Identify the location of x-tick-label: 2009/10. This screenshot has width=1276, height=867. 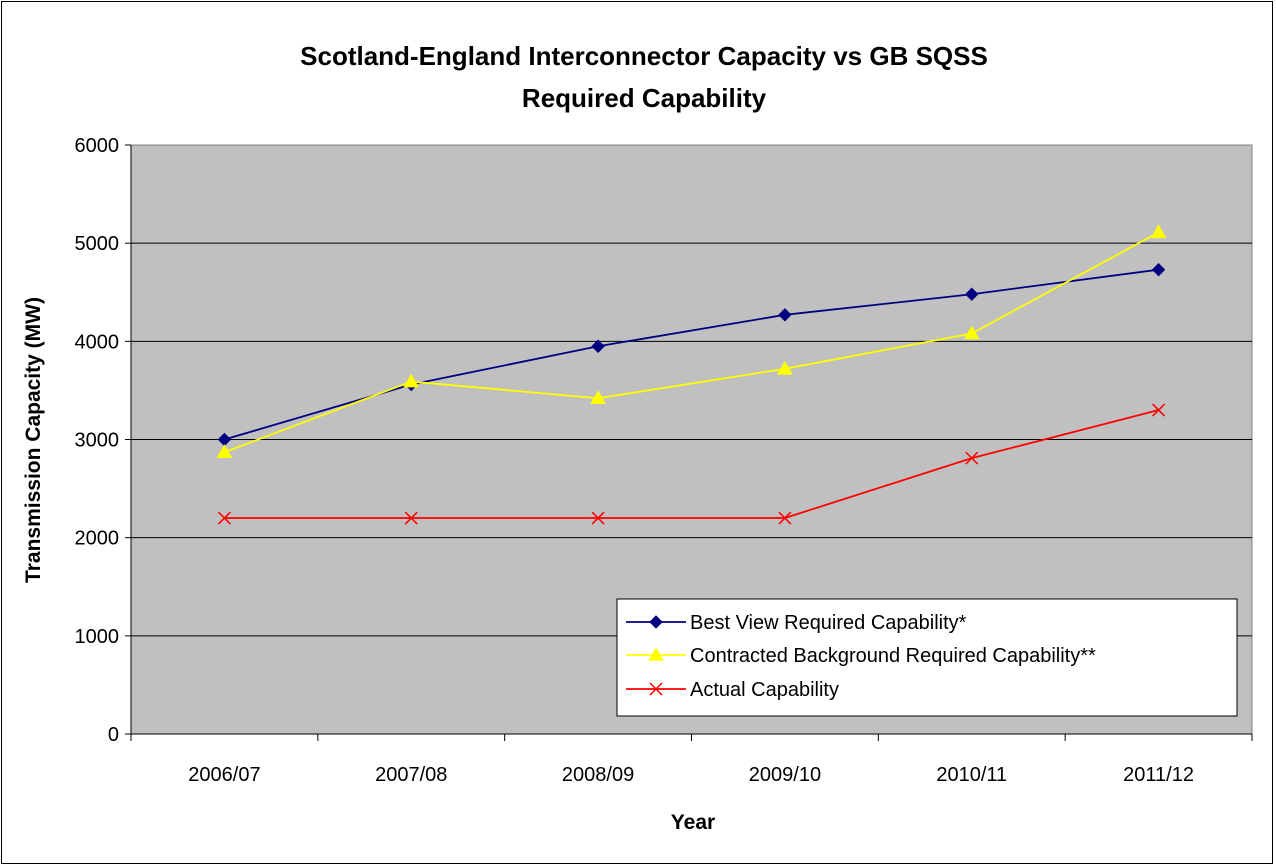
(785, 775).